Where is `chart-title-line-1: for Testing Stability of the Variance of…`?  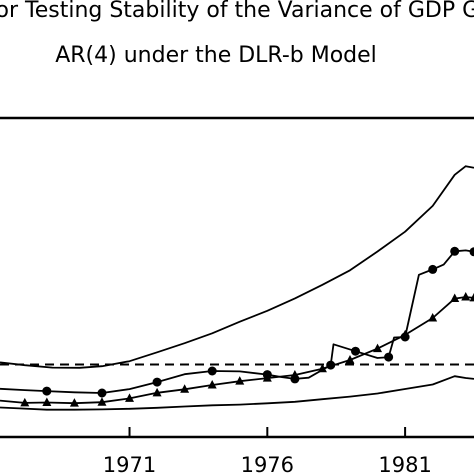
chart-title-line-1: for Testing Stability of the Variance of… is located at coordinates (237, 11).